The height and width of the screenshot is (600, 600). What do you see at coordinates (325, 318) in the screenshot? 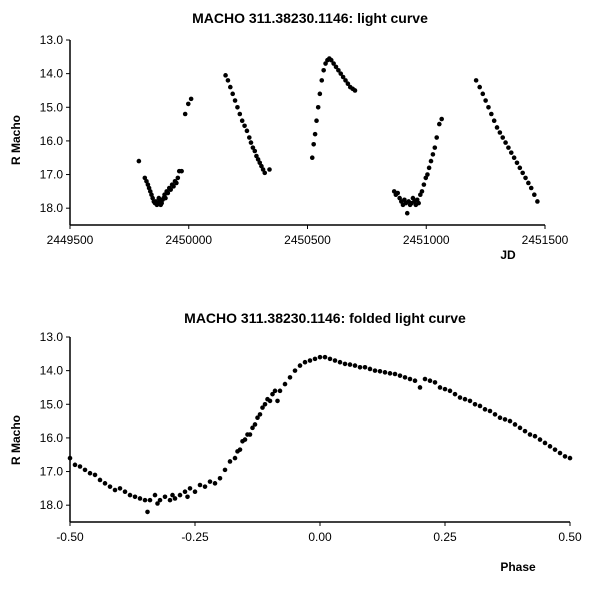
I see `chart-title: MACHO 311.38230.1146: folded light curve` at bounding box center [325, 318].